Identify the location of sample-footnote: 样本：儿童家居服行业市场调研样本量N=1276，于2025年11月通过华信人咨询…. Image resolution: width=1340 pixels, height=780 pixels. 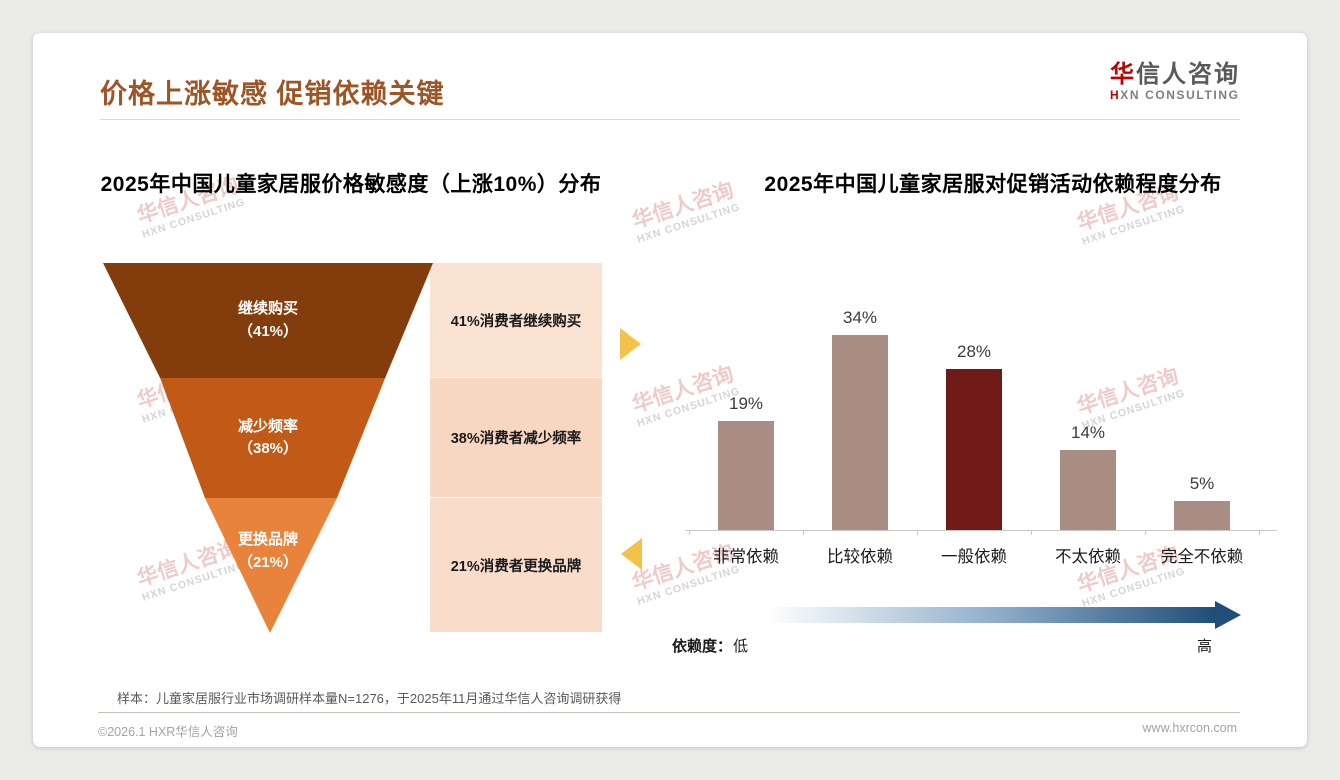
(369, 698).